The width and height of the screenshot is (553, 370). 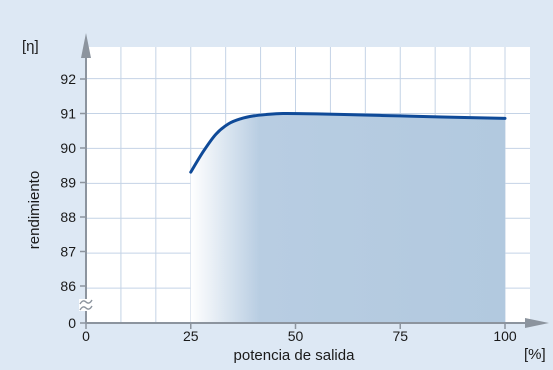 What do you see at coordinates (68, 217) in the screenshot?
I see `y-tick-label: 88` at bounding box center [68, 217].